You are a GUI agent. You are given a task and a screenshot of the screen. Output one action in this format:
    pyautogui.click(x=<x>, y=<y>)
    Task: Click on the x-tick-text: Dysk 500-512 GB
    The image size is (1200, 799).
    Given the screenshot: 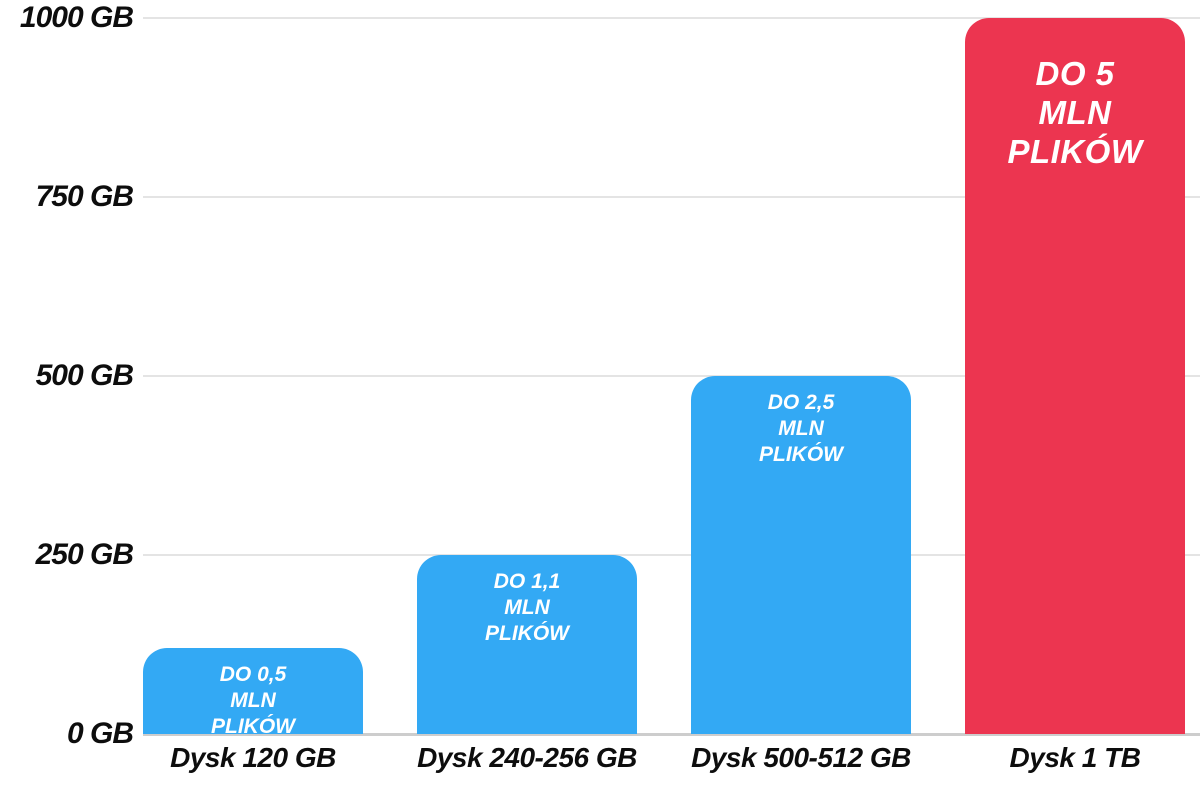 What is the action you would take?
    pyautogui.click(x=801, y=757)
    